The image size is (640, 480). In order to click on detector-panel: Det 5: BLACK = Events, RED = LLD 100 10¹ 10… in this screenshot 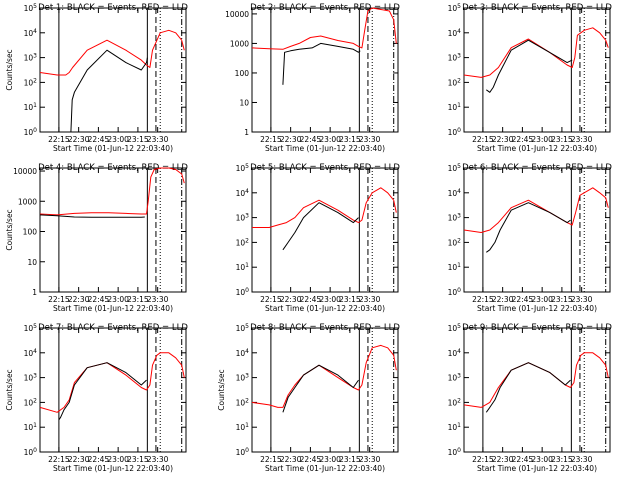, I will do `click(318, 238)`.